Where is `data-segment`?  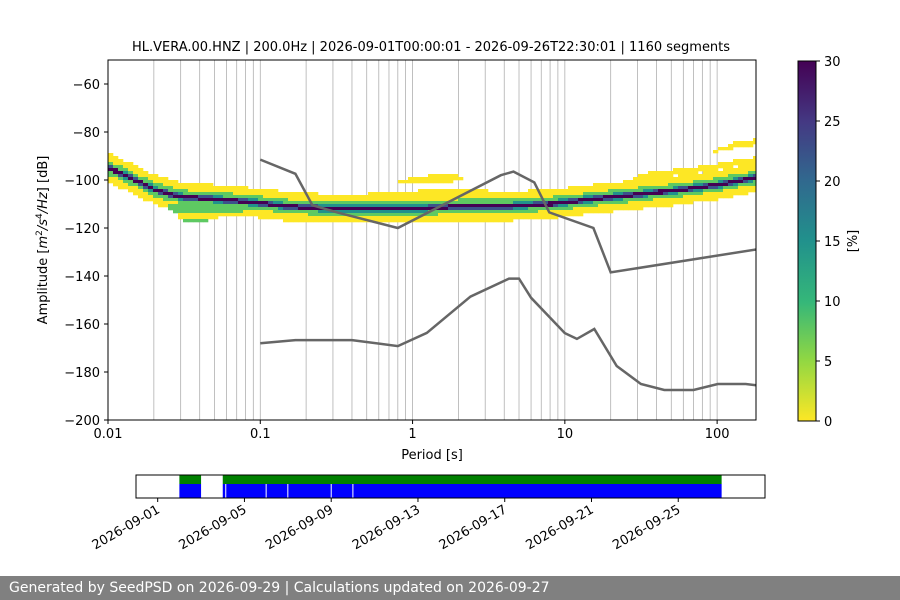
data-segment is located at coordinates (472, 491).